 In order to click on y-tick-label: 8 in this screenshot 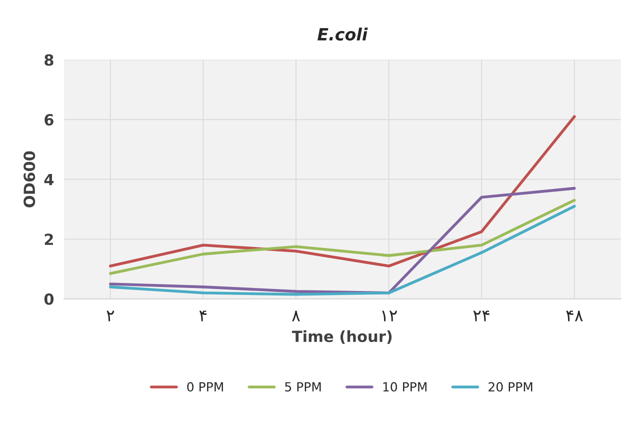, I will do `click(49, 60)`.